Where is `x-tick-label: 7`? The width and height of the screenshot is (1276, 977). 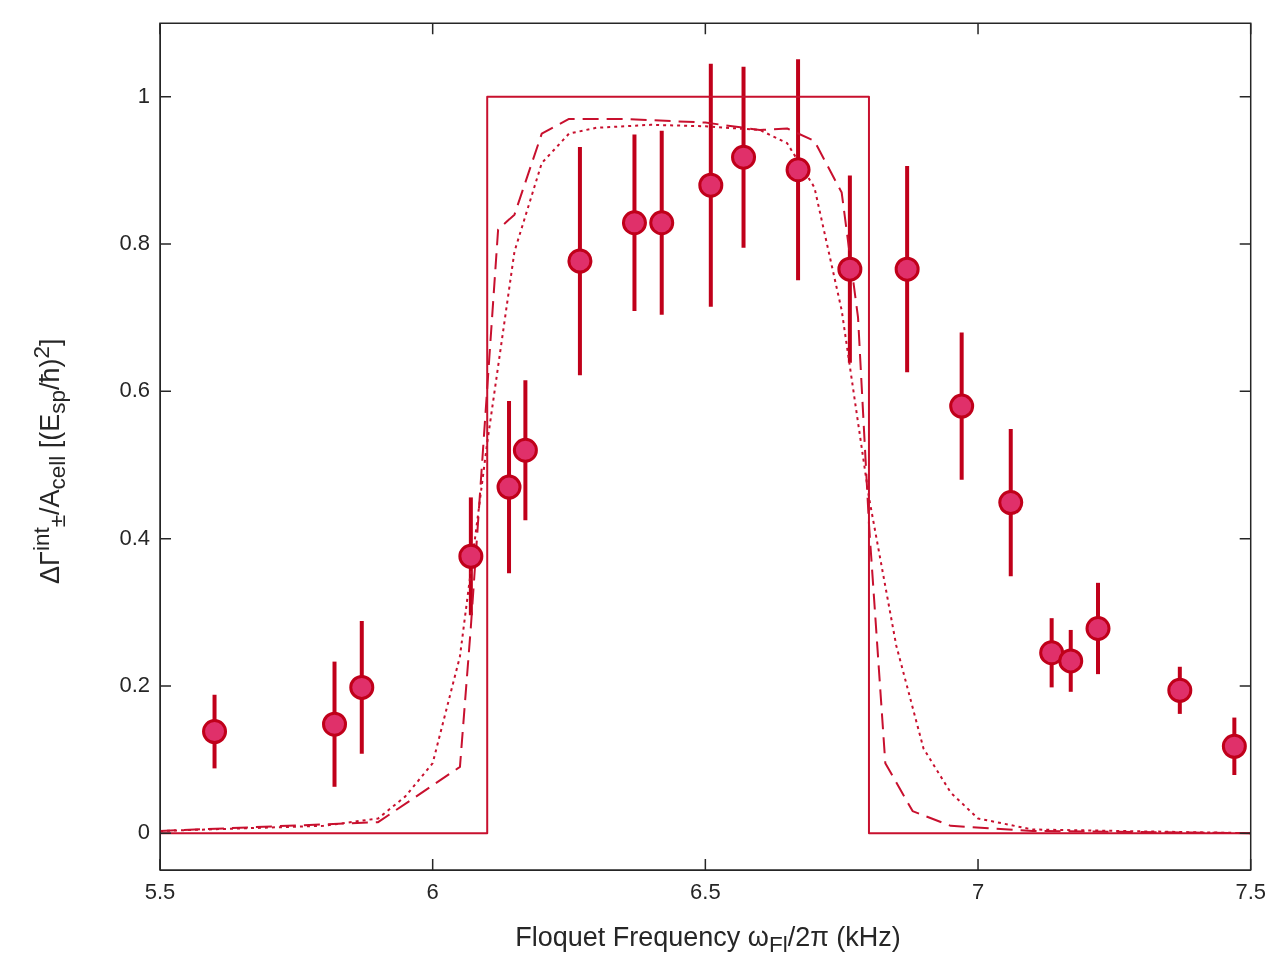 x-tick-label: 7 is located at coordinates (978, 892).